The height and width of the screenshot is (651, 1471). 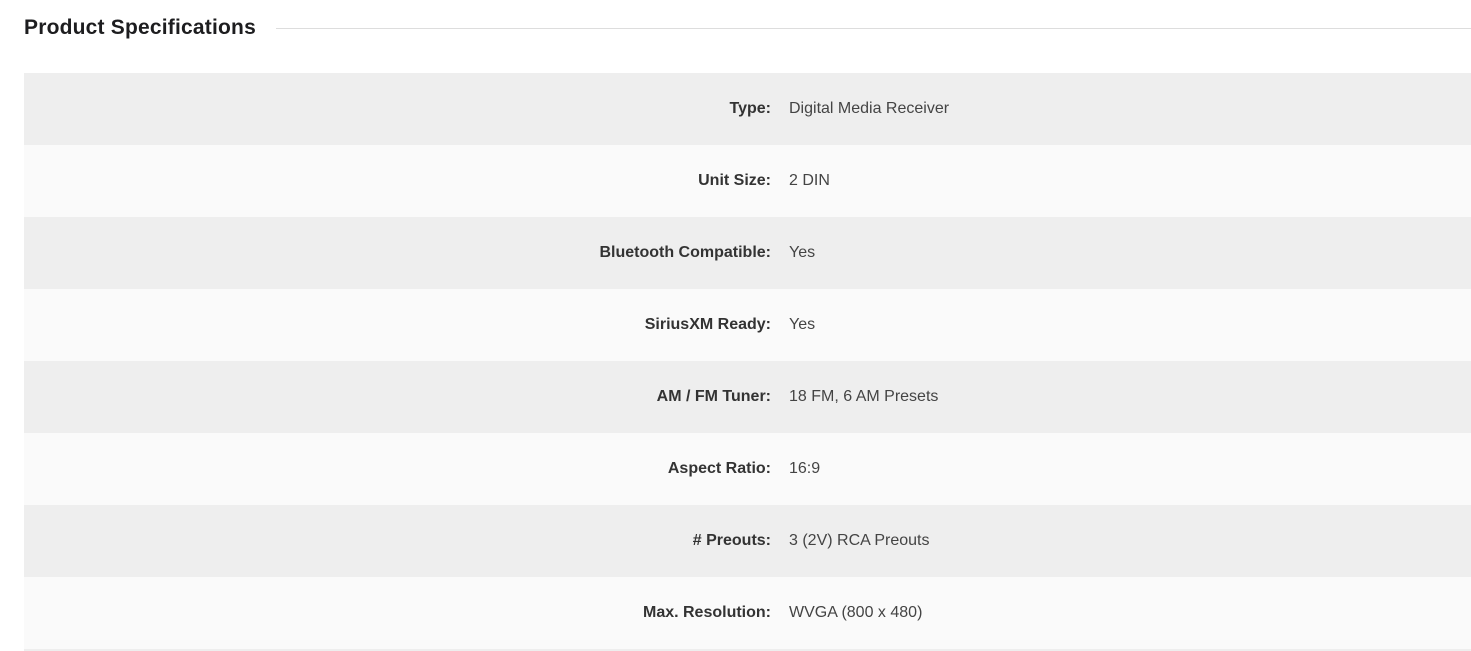 I want to click on spec-label: Aspect Ratio:, so click(x=719, y=468).